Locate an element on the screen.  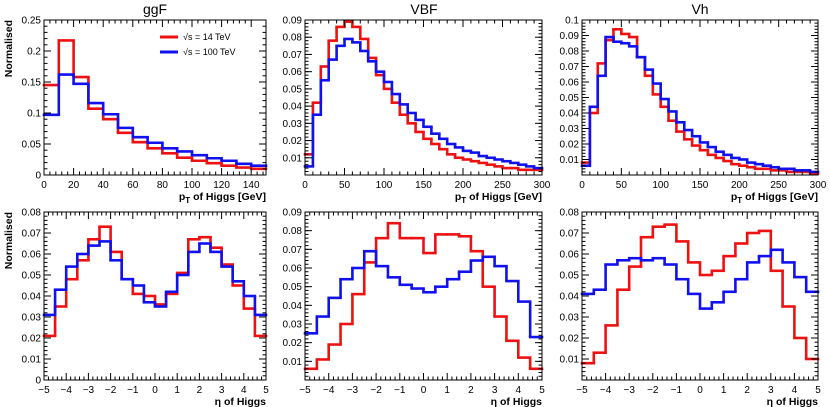
x-tick-label: −4 is located at coordinates (606, 390).